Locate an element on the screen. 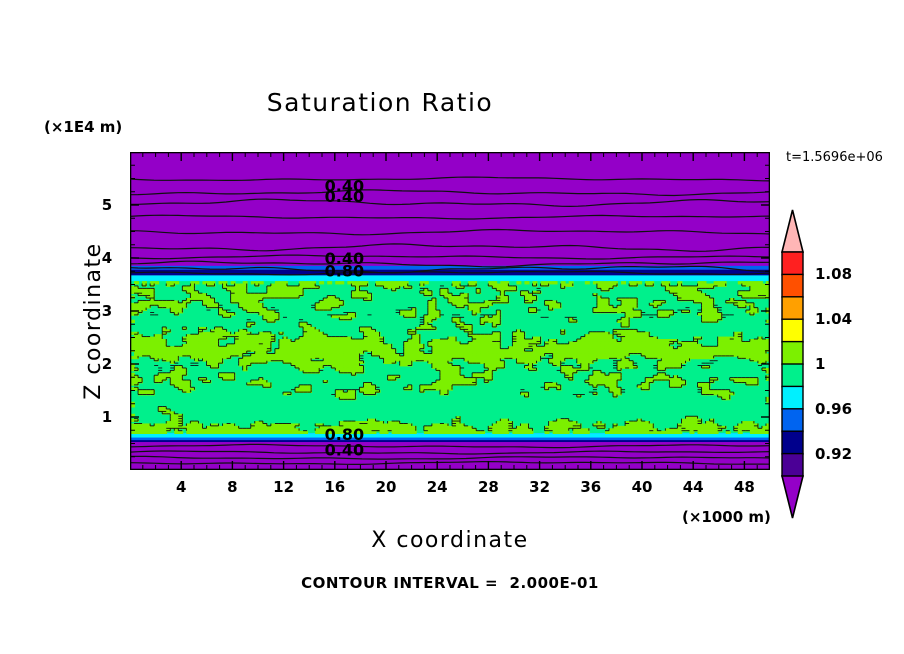 This screenshot has width=904, height=654. colorbar-top-arrow is located at coordinates (792, 231).